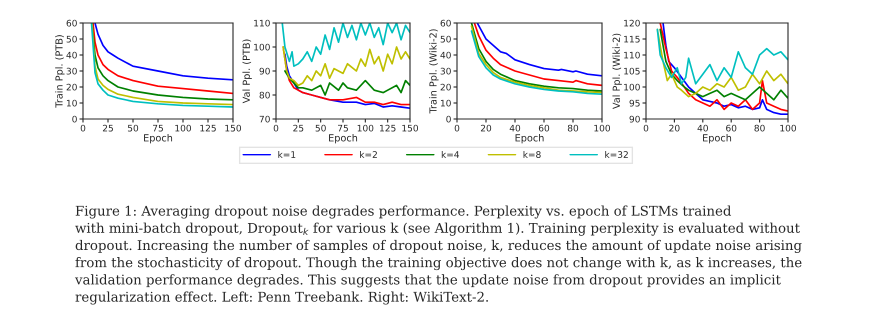 Image resolution: width=872 pixels, height=321 pixels. I want to click on y-tick-label: 120, so click(632, 23).